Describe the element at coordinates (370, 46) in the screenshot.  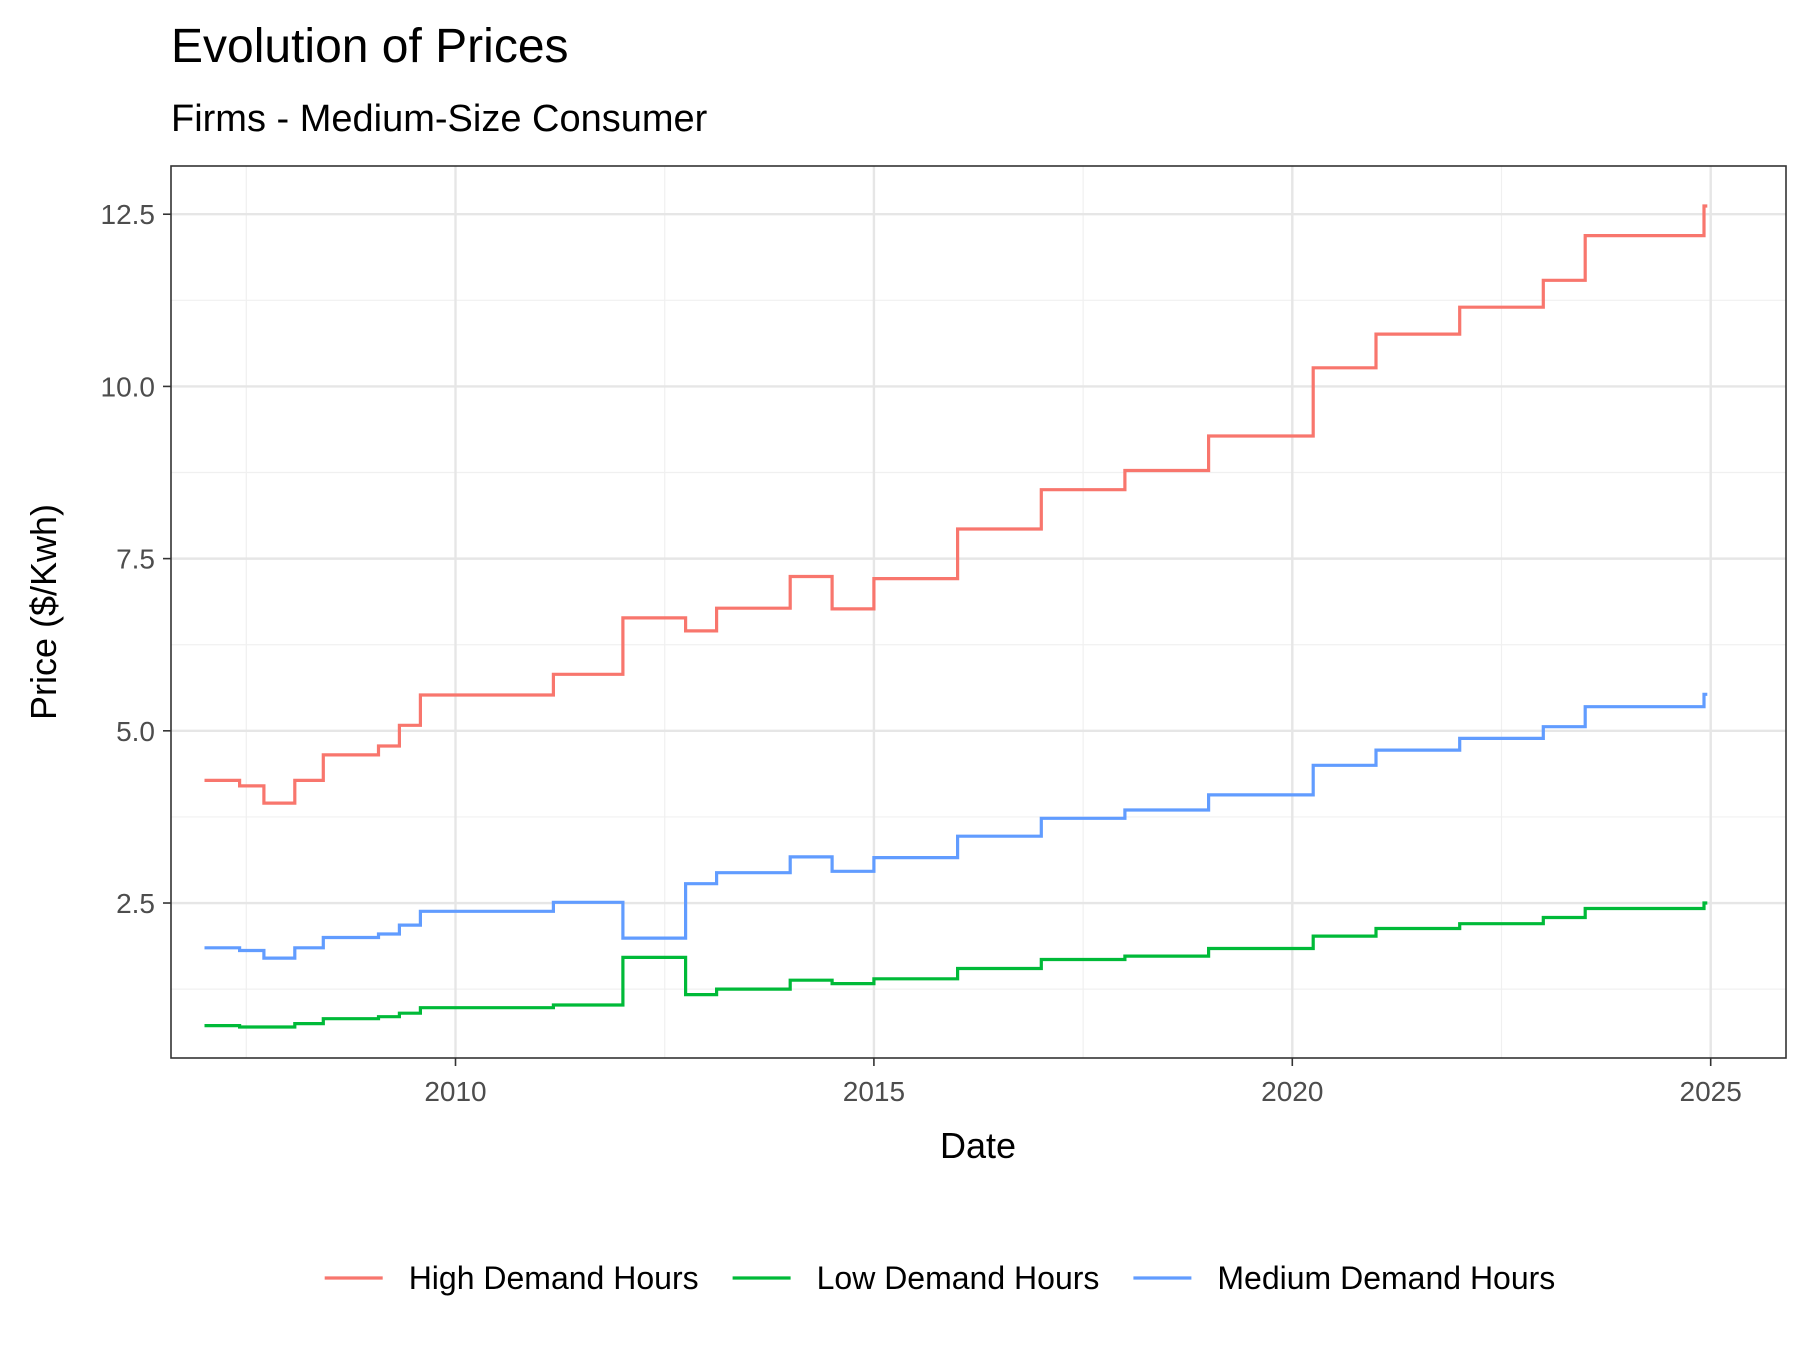
I see `chart-title: Evolution of Prices` at that location.